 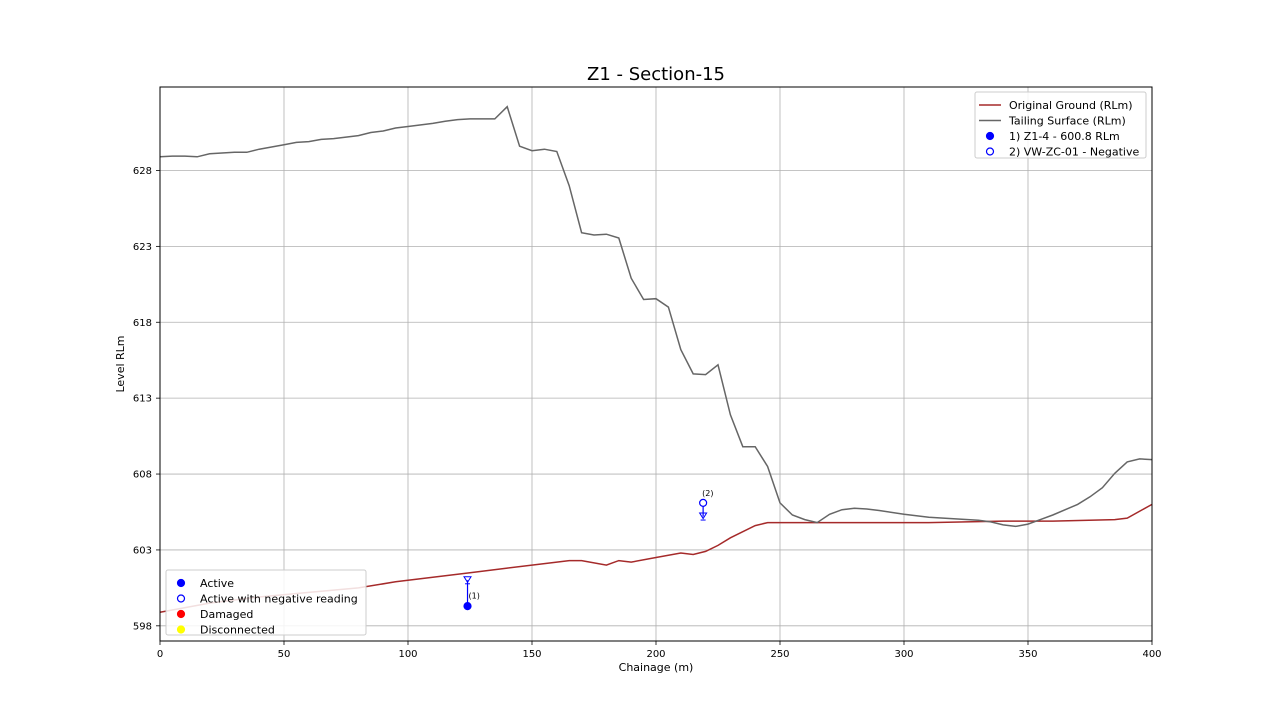 I want to click on legend-label: Active, so click(x=217, y=583).